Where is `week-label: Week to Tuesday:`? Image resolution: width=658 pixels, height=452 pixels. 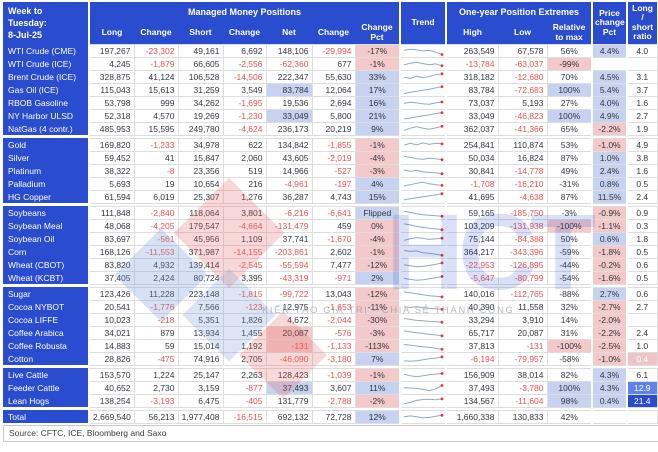
week-label: Week to Tuesday: is located at coordinates (27, 17).